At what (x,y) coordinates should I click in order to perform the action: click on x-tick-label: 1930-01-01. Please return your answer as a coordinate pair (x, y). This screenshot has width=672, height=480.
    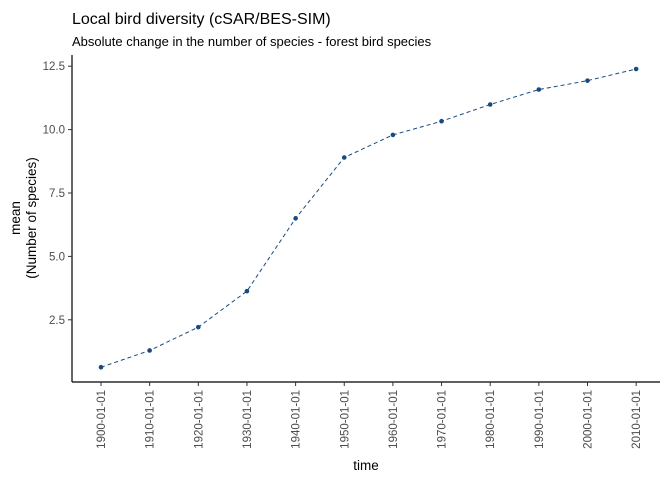
    Looking at the image, I should click on (248, 419).